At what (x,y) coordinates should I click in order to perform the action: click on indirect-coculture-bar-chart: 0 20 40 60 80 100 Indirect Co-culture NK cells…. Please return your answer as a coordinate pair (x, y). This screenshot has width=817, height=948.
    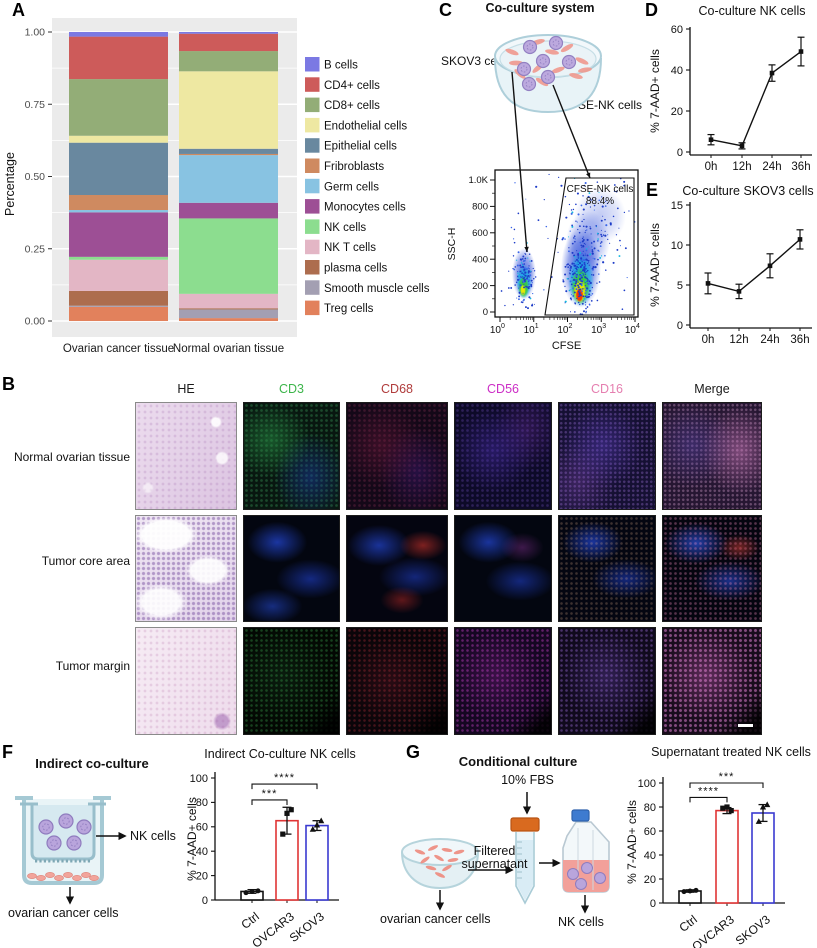
    Looking at the image, I should click on (270, 847).